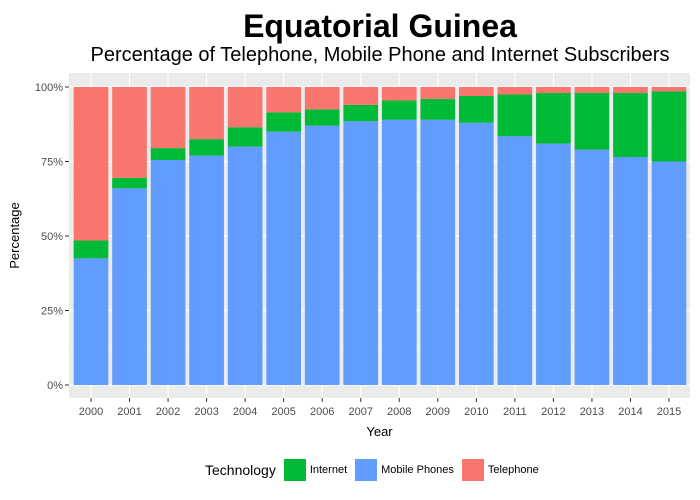 The image size is (700, 500). What do you see at coordinates (669, 412) in the screenshot?
I see `x-tick-label: 2015` at bounding box center [669, 412].